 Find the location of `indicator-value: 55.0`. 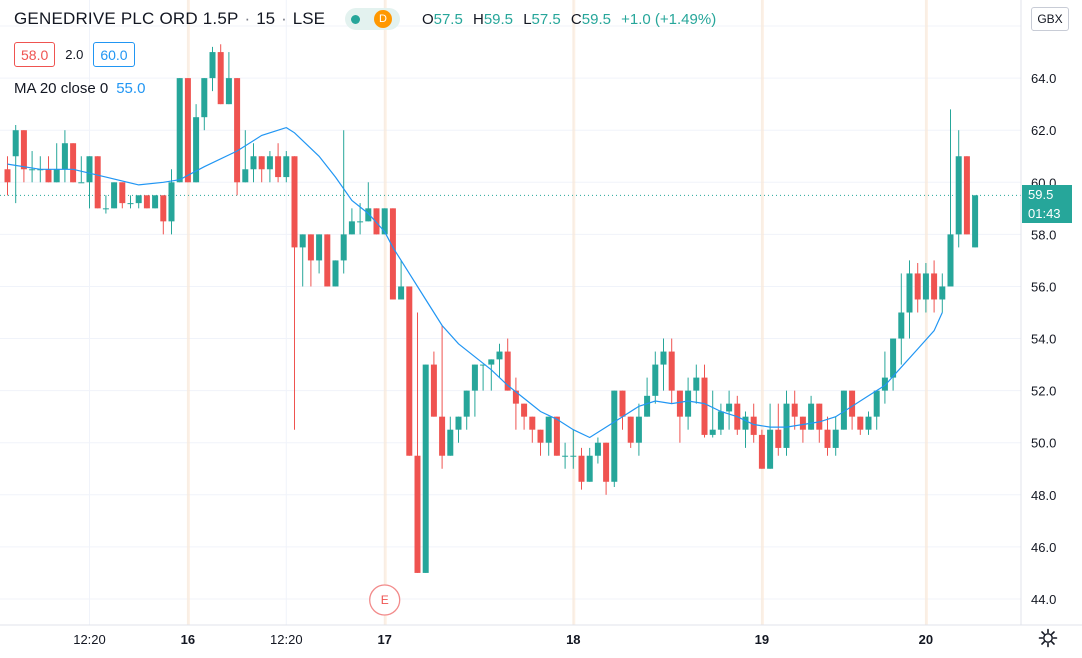

indicator-value: 55.0 is located at coordinates (131, 88).